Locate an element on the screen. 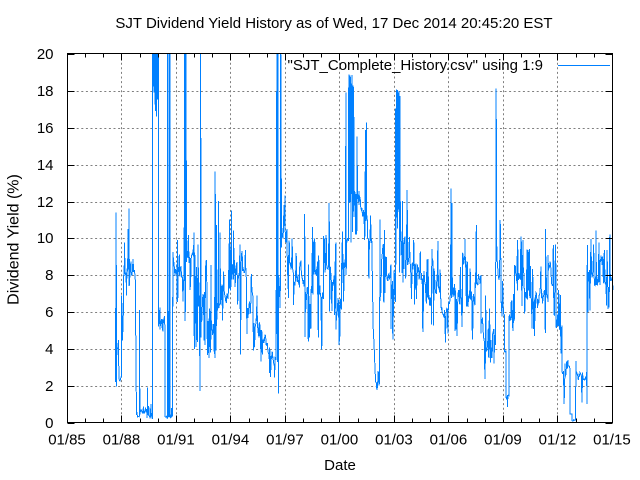  svg-text: 16 is located at coordinates (45, 128).